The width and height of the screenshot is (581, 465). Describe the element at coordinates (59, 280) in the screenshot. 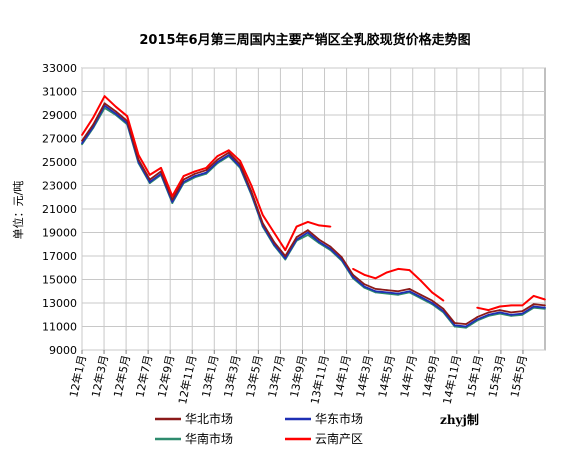

I see `y-tick-label: 15000` at that location.